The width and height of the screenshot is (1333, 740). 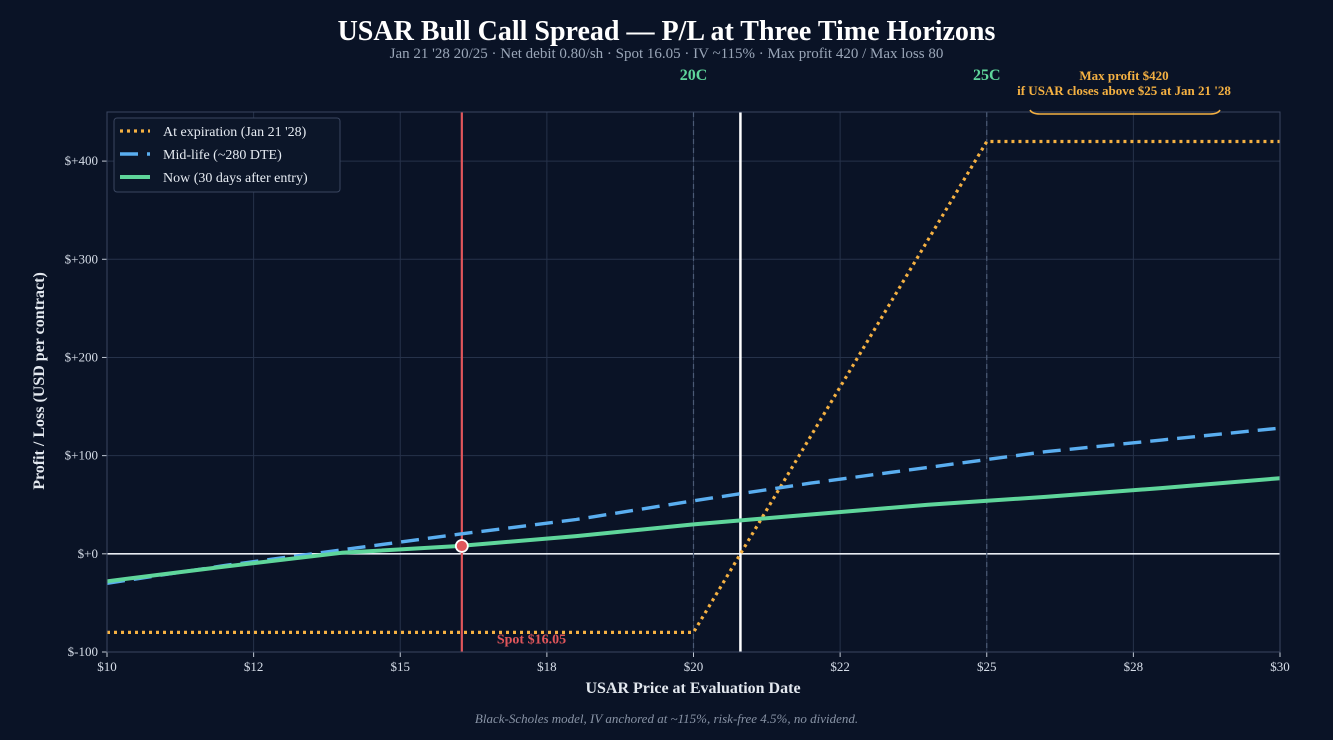 What do you see at coordinates (83, 651) in the screenshot?
I see `y-tick-label: $-100` at bounding box center [83, 651].